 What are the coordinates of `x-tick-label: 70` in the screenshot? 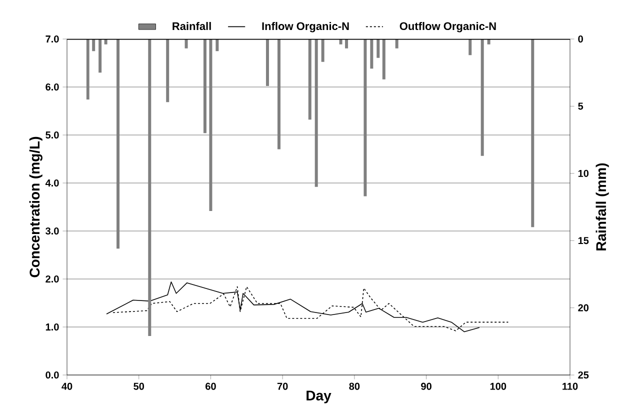 It's located at (282, 386).